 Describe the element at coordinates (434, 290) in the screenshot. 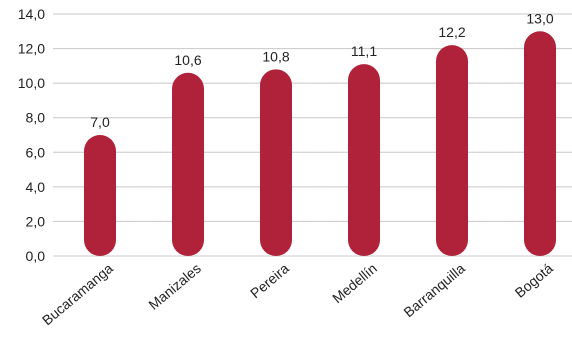

I see `category-label: Barranquilla` at that location.